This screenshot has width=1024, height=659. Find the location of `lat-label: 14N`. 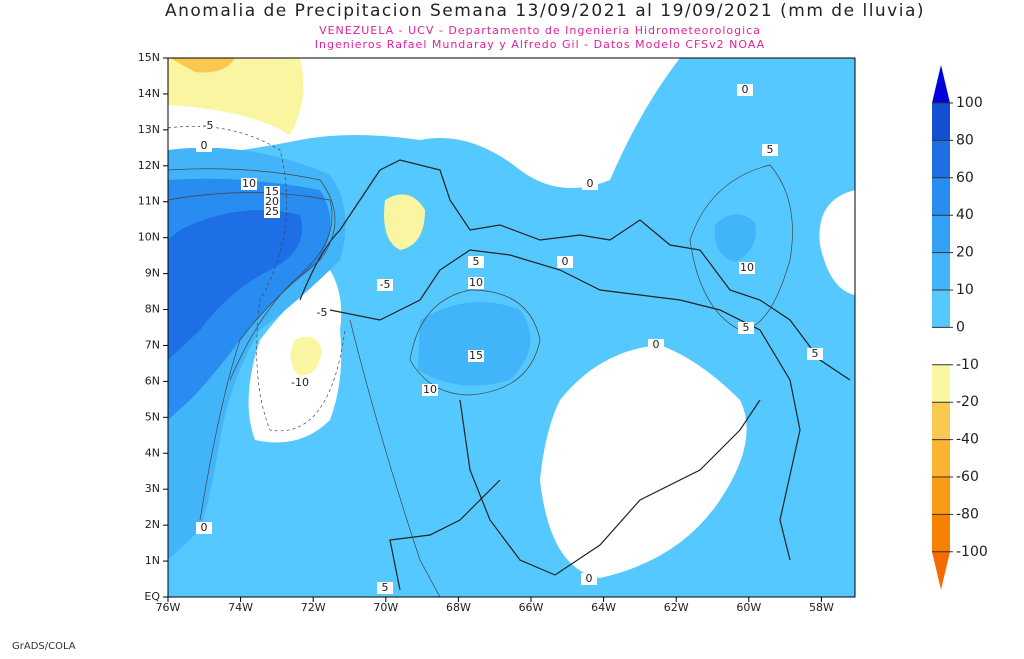

lat-label: 14N is located at coordinates (149, 93).